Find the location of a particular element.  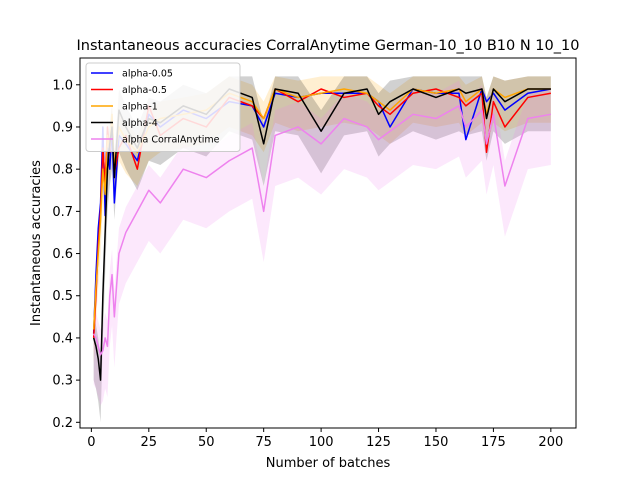

legend-box is located at coordinates (163, 107).